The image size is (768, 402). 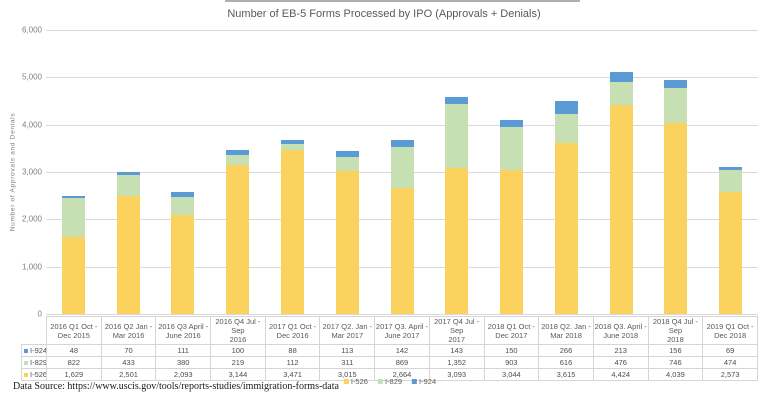 I want to click on table-column-header: 2018 Q4 Jul - Sep 2018, so click(x=675, y=330).